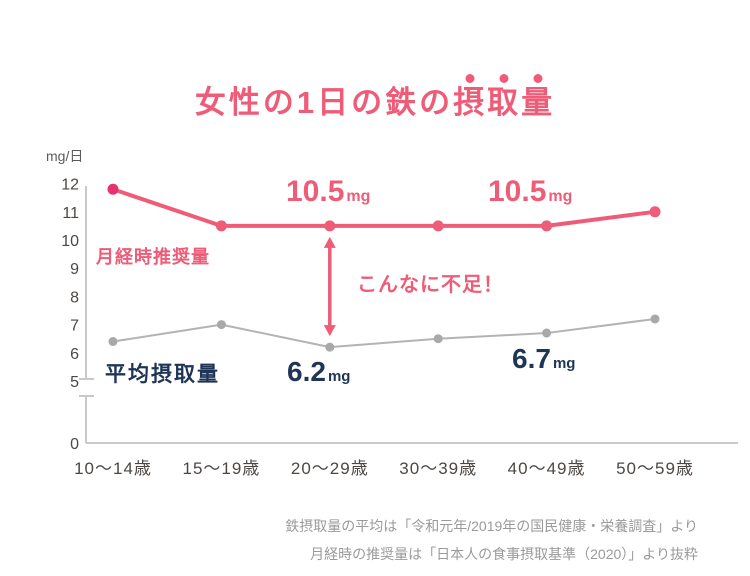  Describe the element at coordinates (491, 526) in the screenshot. I see `source-footnote-line1: 鉄摂取量の平均は「令和元年/2019年の国民健康・栄養調査」より` at that location.